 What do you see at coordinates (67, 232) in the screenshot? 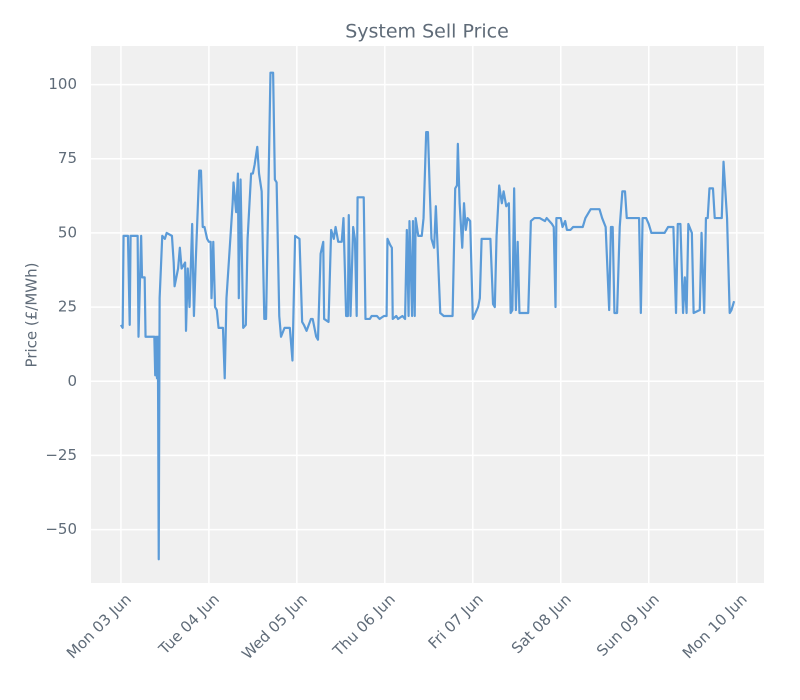
I see `y-tick-label: 50` at bounding box center [67, 232].